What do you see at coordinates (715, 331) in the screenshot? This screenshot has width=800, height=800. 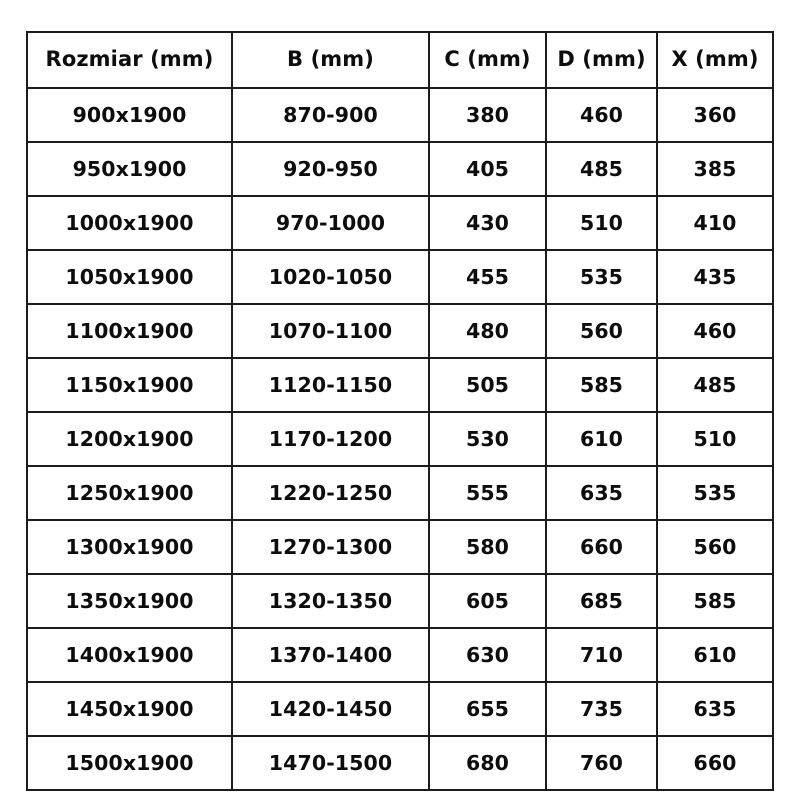 I see `cell-x: 460` at bounding box center [715, 331].